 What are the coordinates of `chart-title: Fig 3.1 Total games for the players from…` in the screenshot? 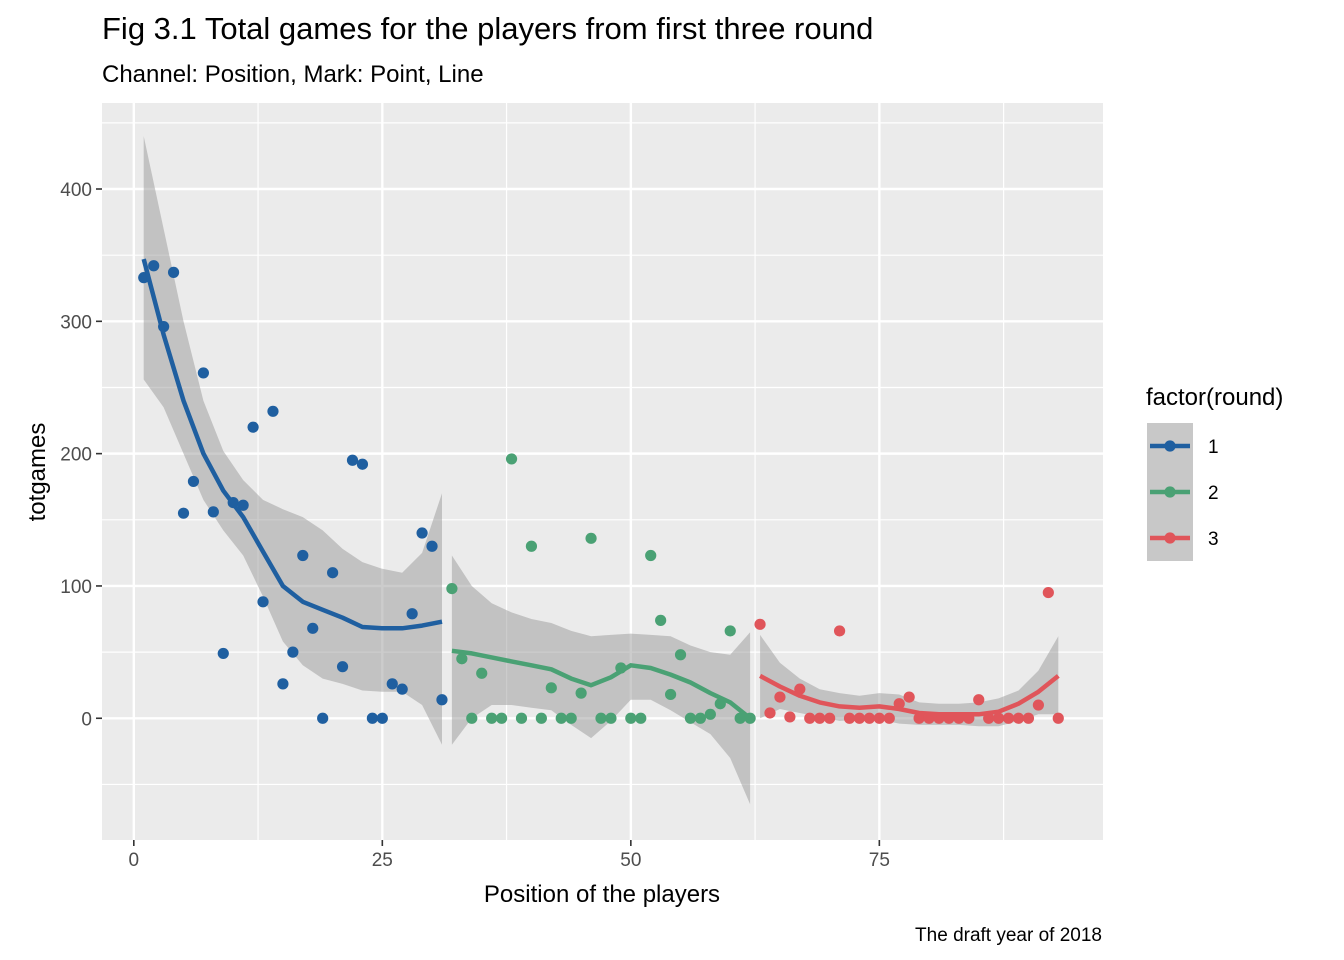 It's located at (487, 28).